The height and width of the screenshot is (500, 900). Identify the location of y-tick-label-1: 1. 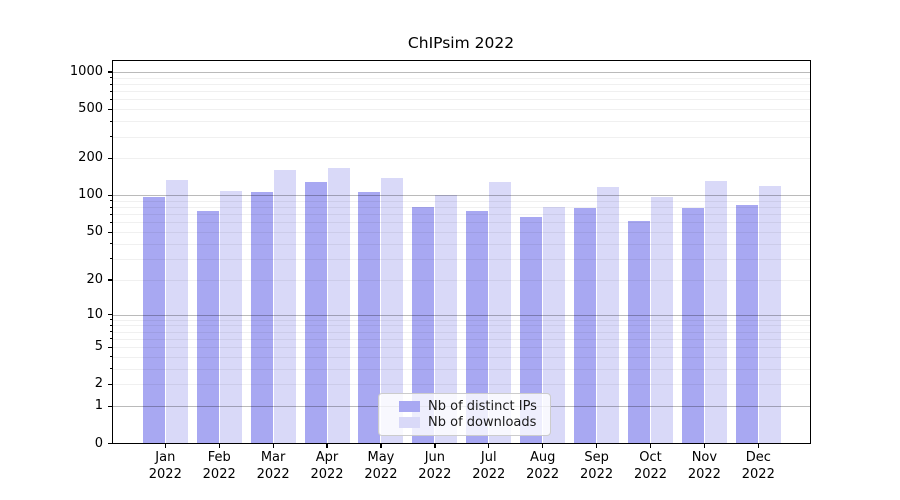
(98, 406).